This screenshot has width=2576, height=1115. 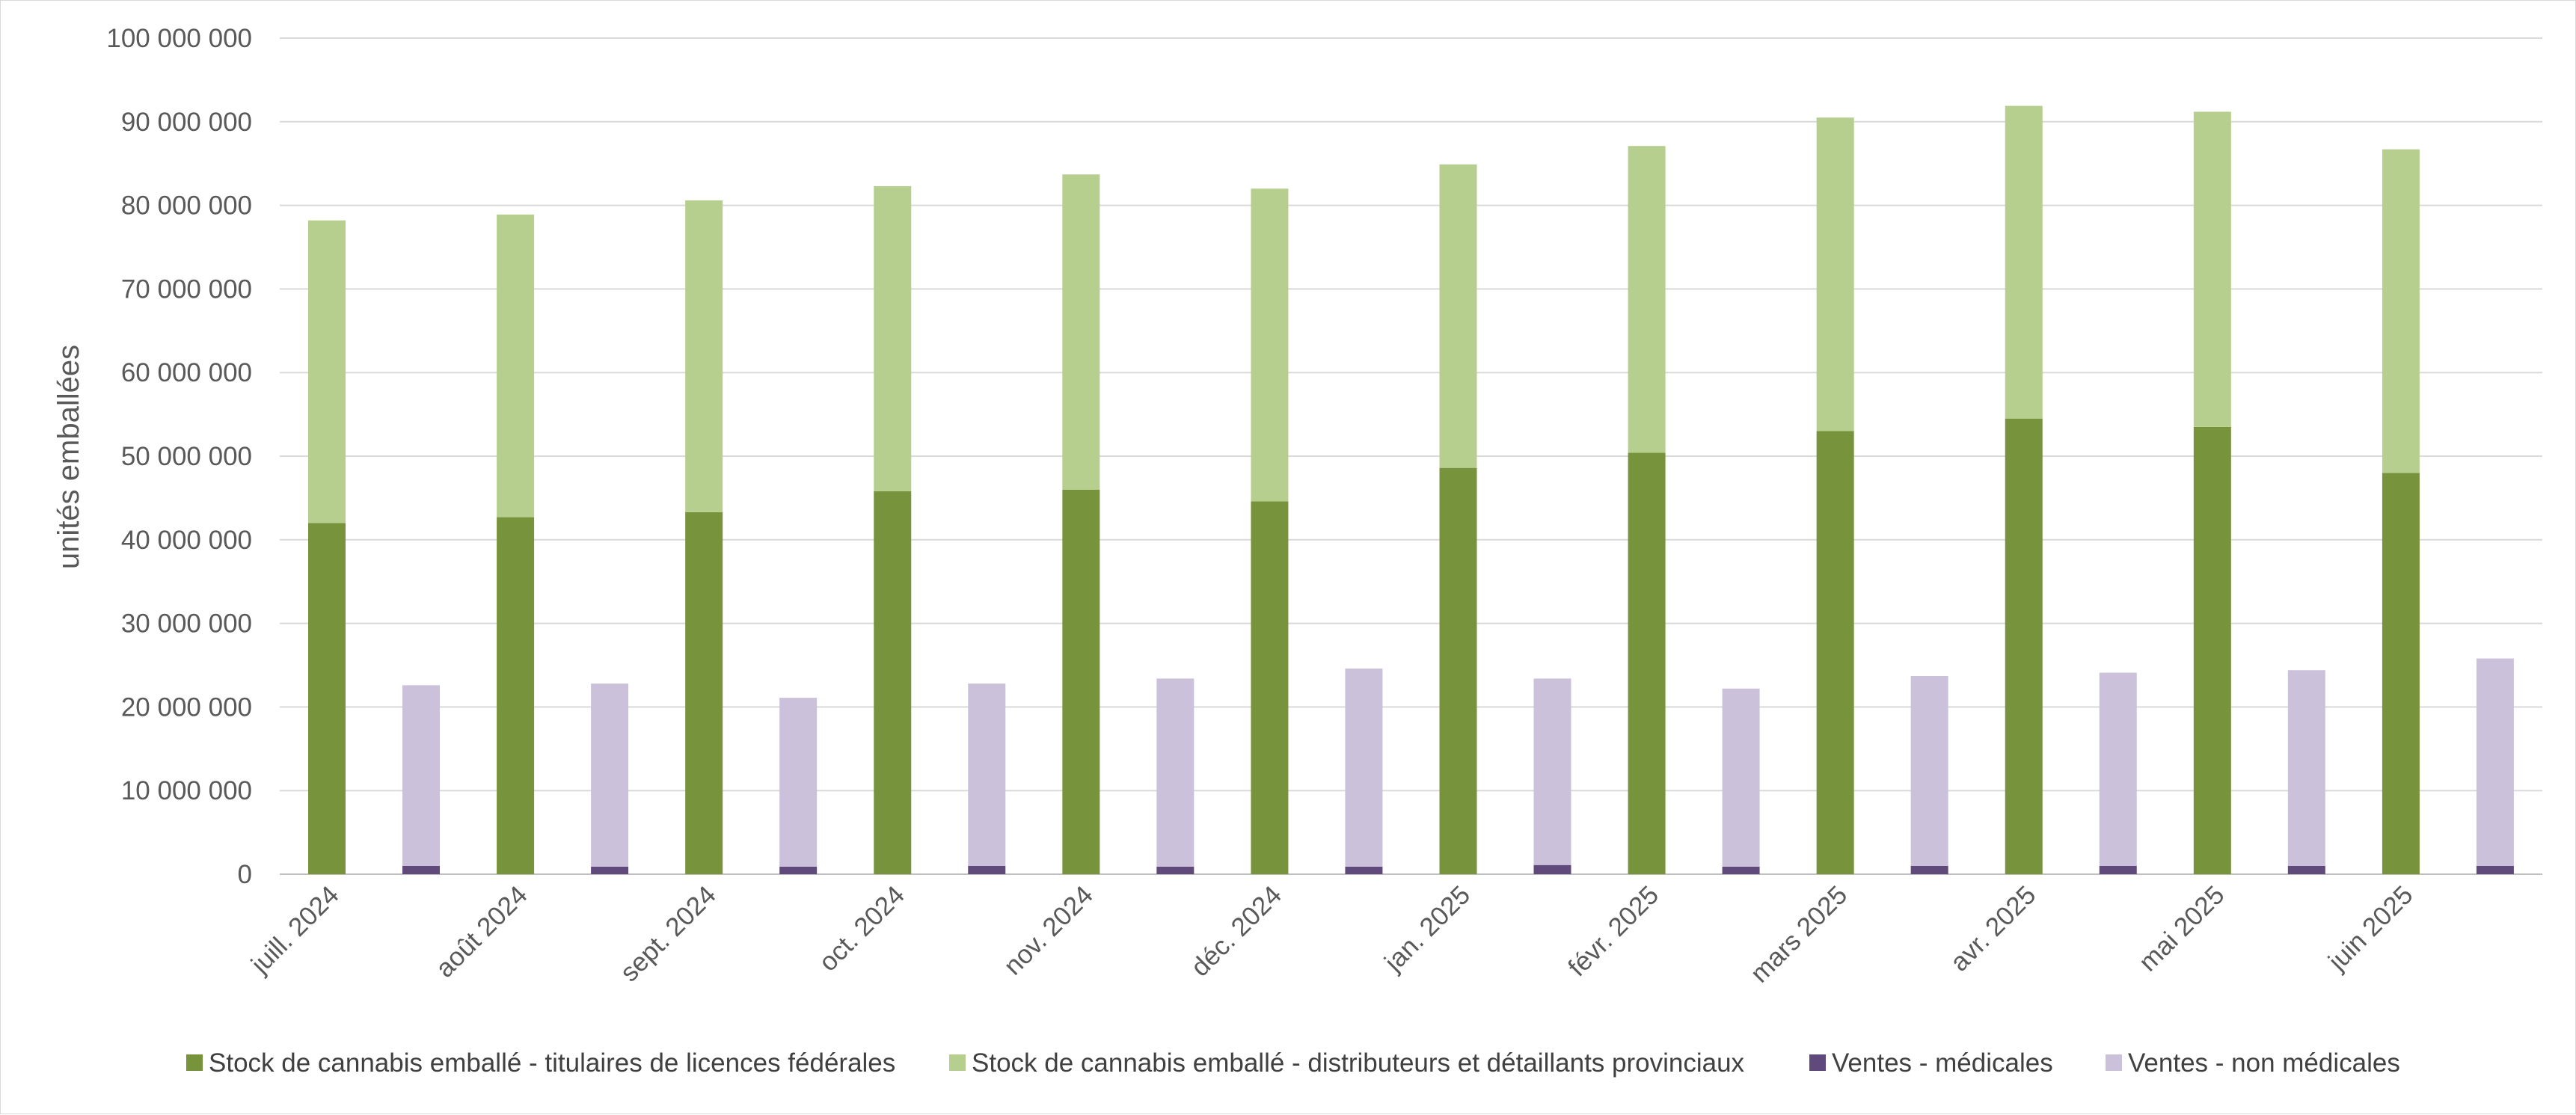 I want to click on x-tick-label: oct. 2024, so click(x=862, y=928).